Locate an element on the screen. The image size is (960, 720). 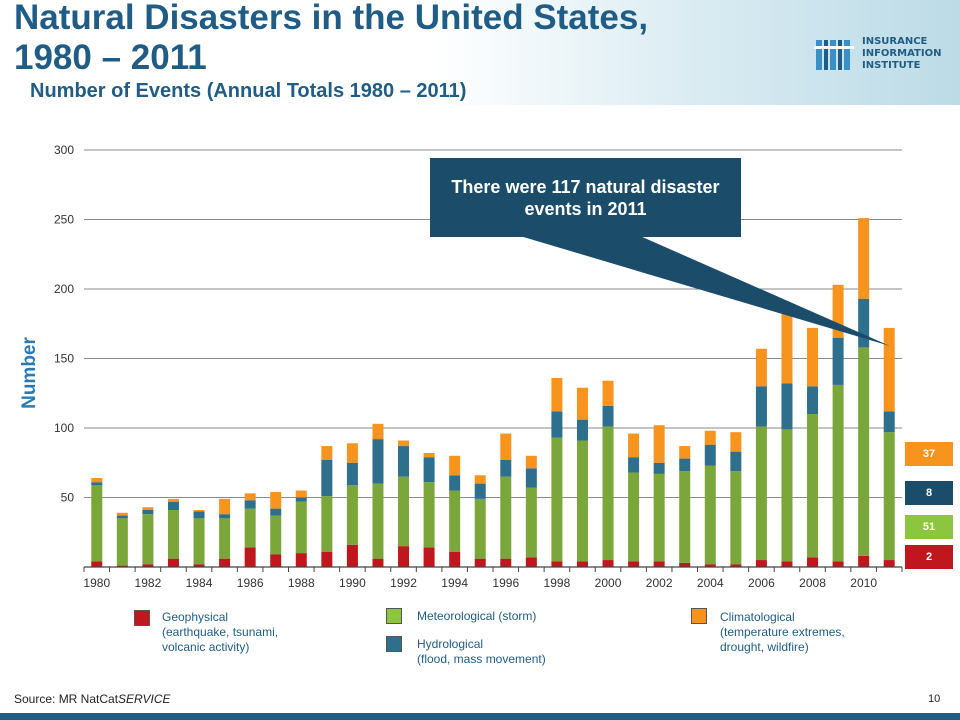
bar-hydrological-1996 is located at coordinates (506, 468).